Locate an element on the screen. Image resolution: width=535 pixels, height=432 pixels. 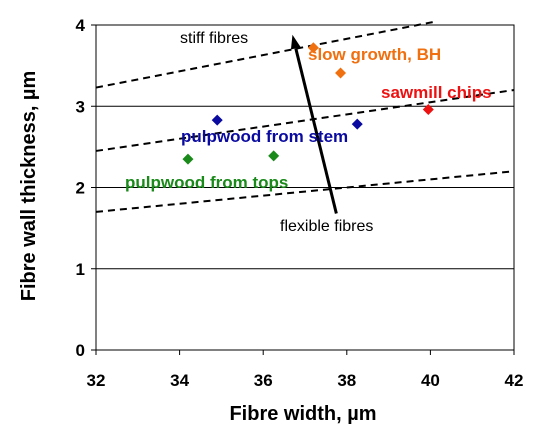
series-label: slow growth, BH is located at coordinates (374, 54).